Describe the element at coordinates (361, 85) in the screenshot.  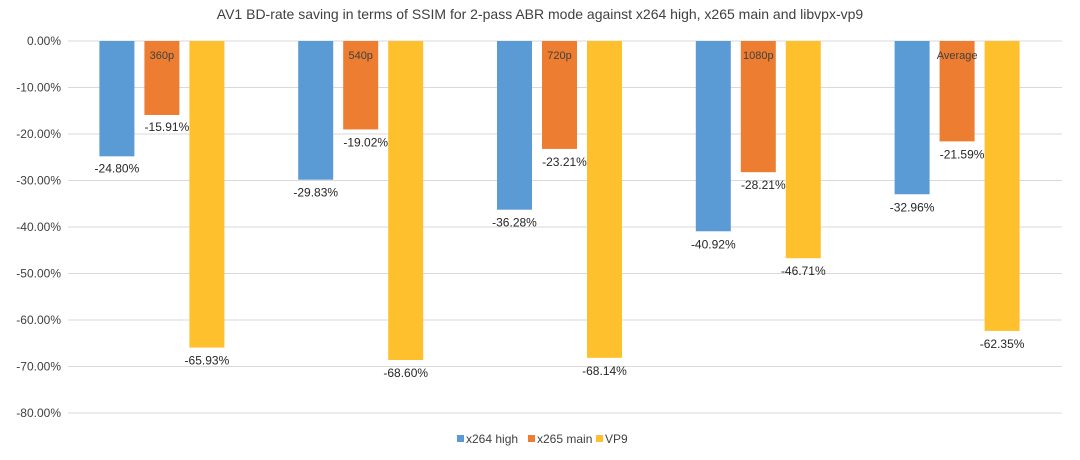
I see `bar-x265-main-540p` at that location.